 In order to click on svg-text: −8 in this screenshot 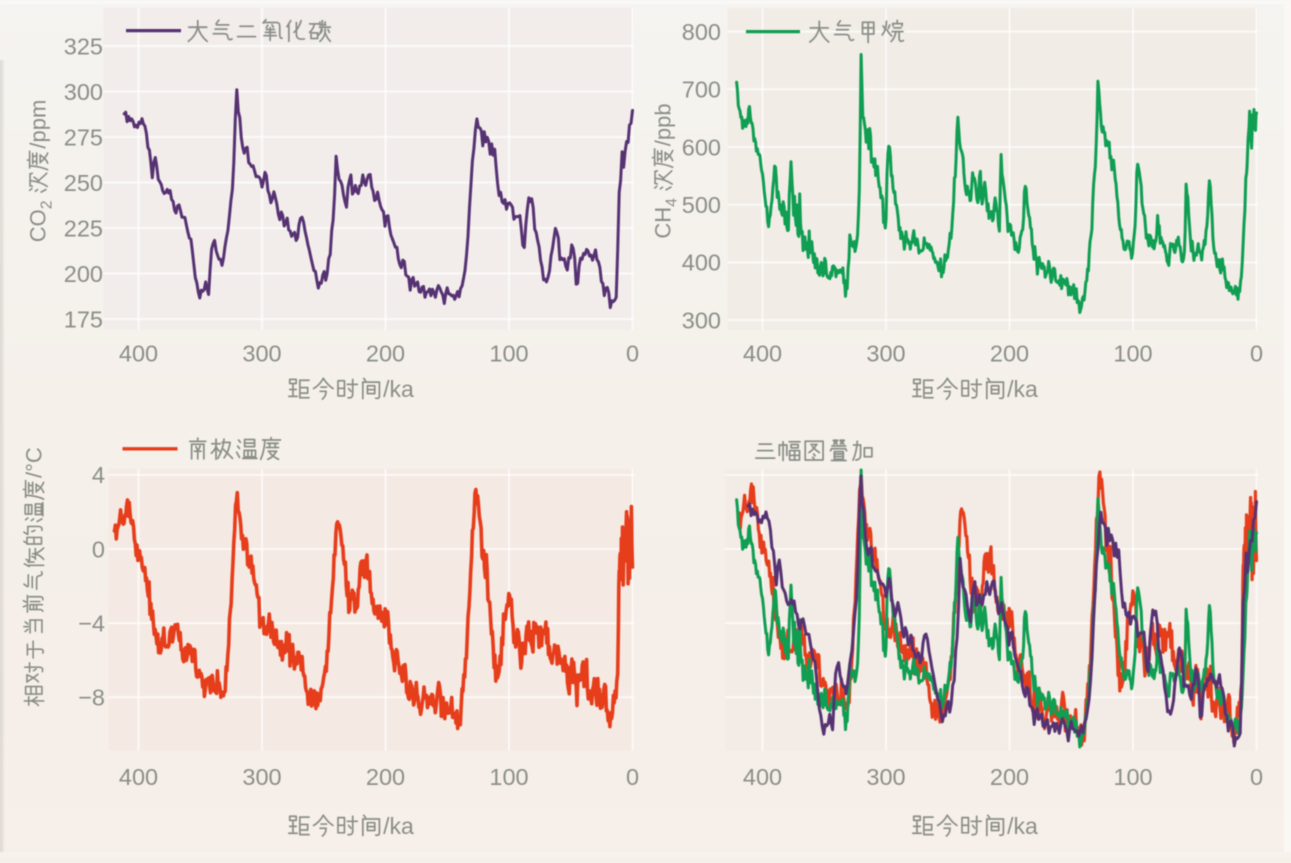, I will do `click(91, 697)`.